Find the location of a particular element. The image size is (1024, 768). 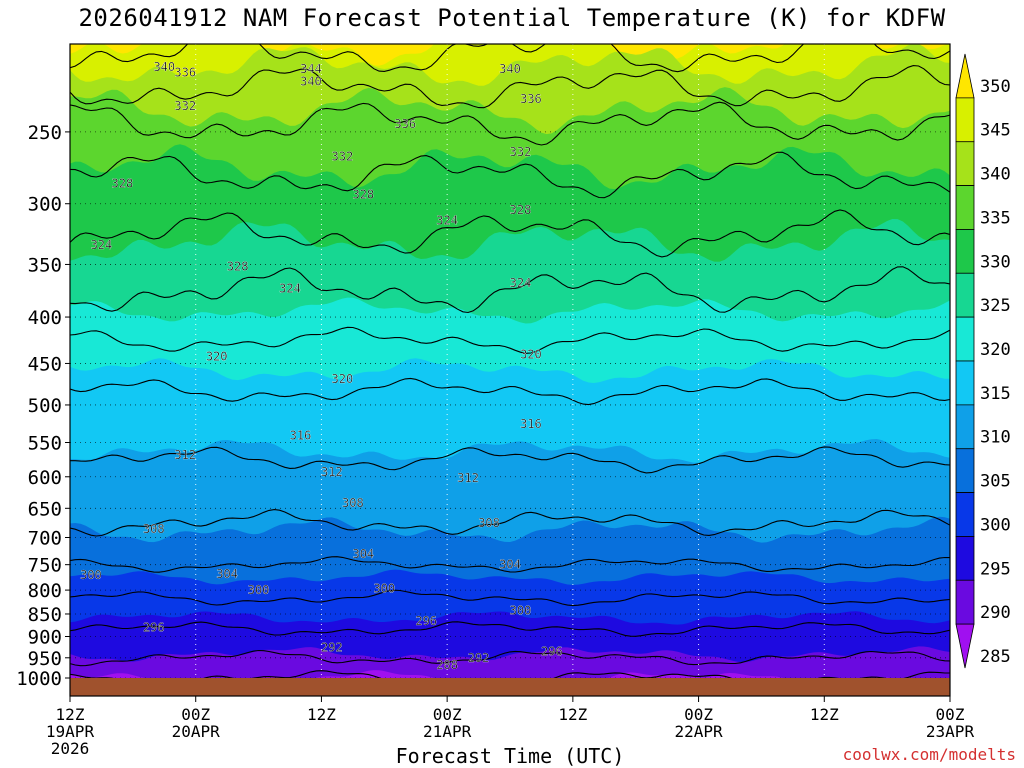

contour-label: 288 is located at coordinates (447, 665).